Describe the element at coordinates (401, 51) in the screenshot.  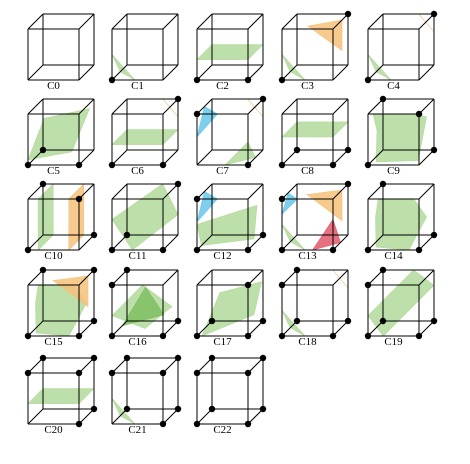
I see `case-c4: C4` at that location.